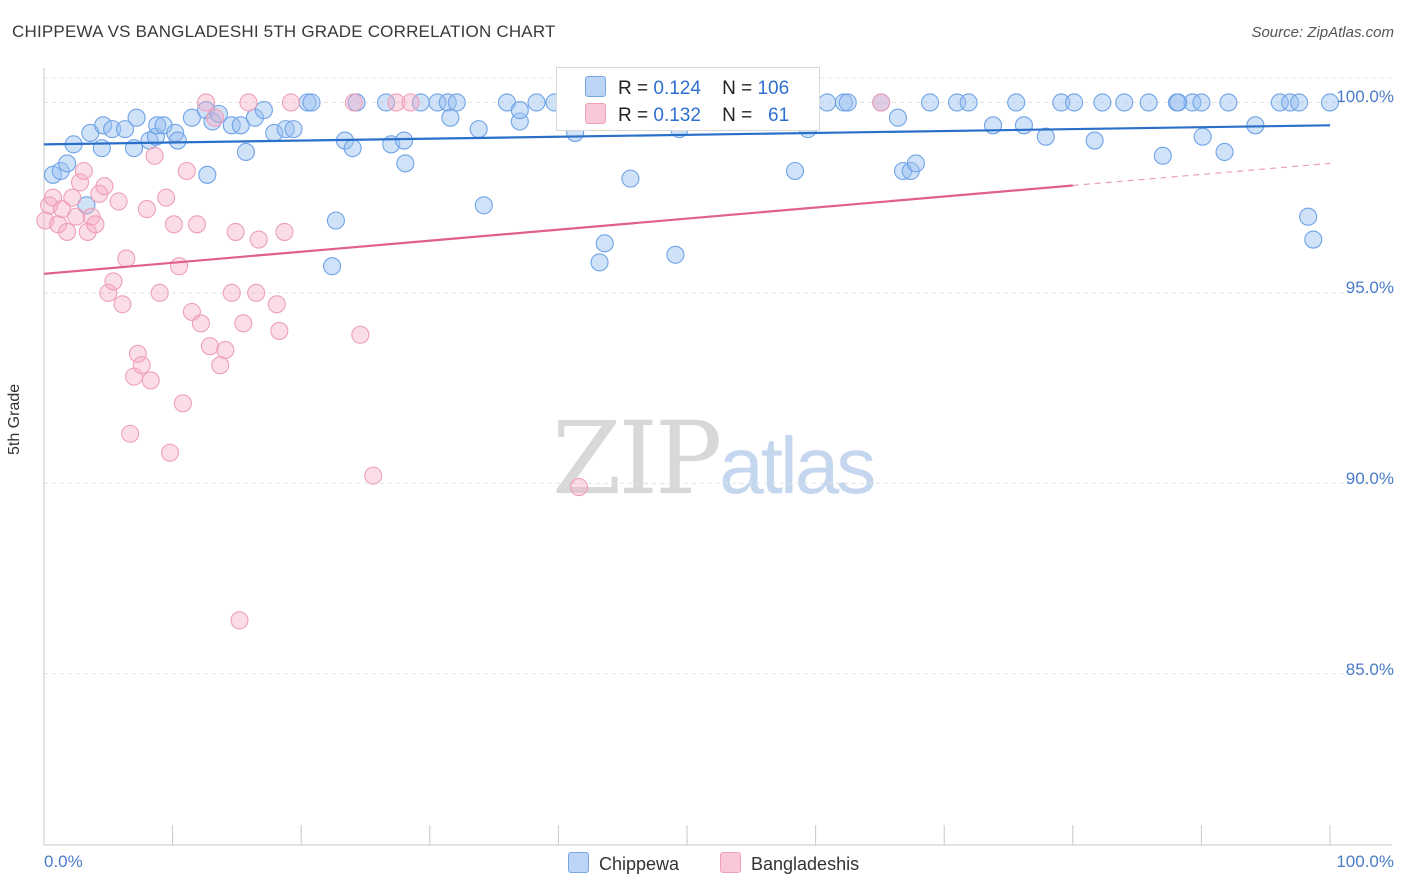 The image size is (1406, 892). I want to click on n-label: N =, so click(737, 115).